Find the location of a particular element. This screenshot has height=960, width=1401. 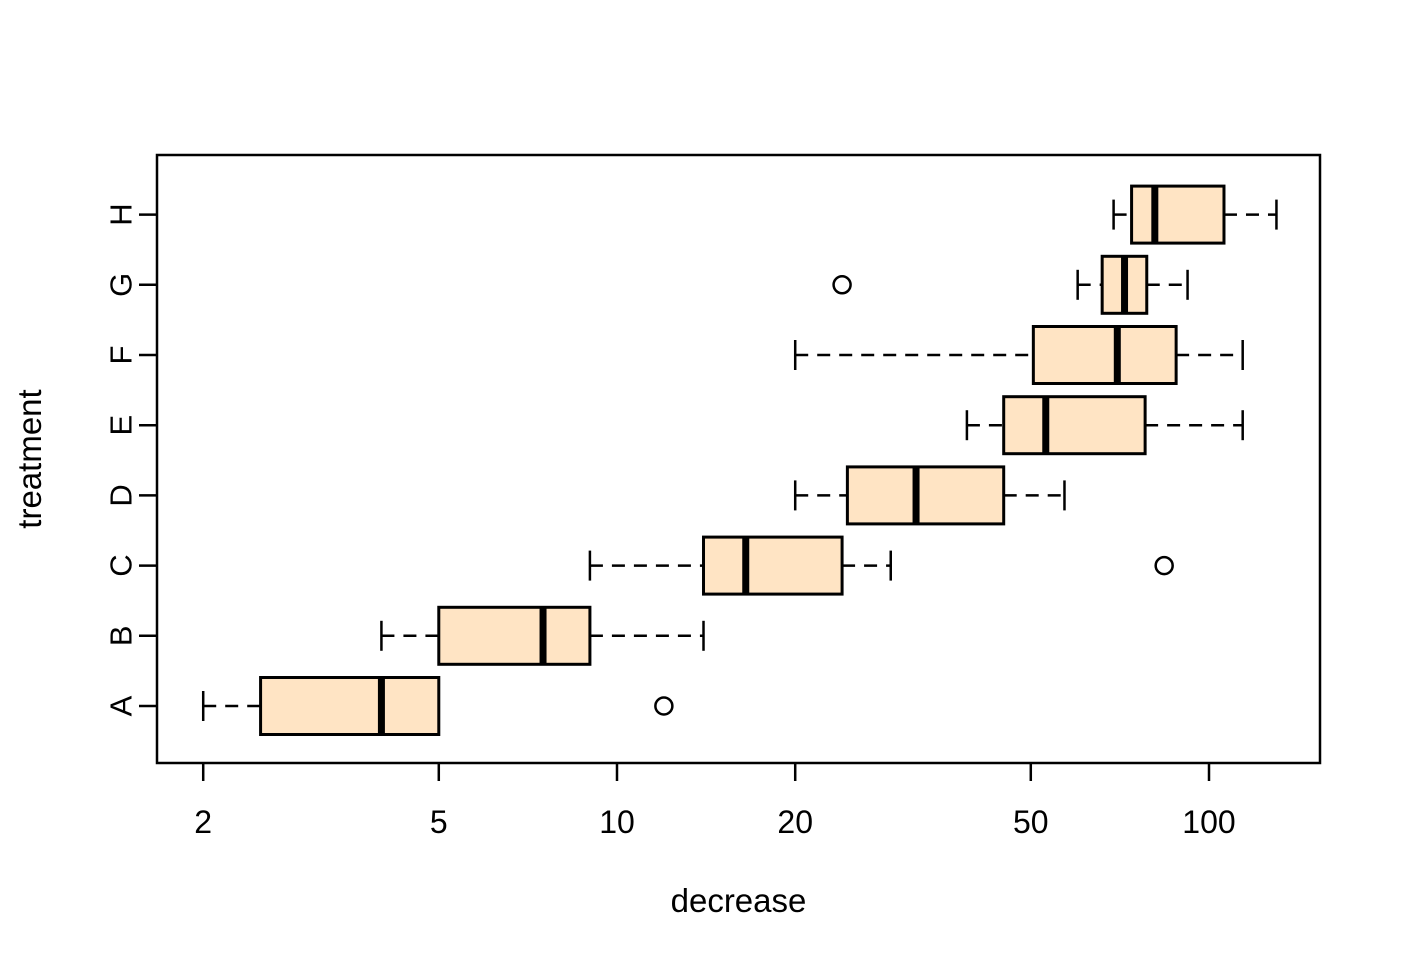

y-category-label: D is located at coordinates (121, 495).